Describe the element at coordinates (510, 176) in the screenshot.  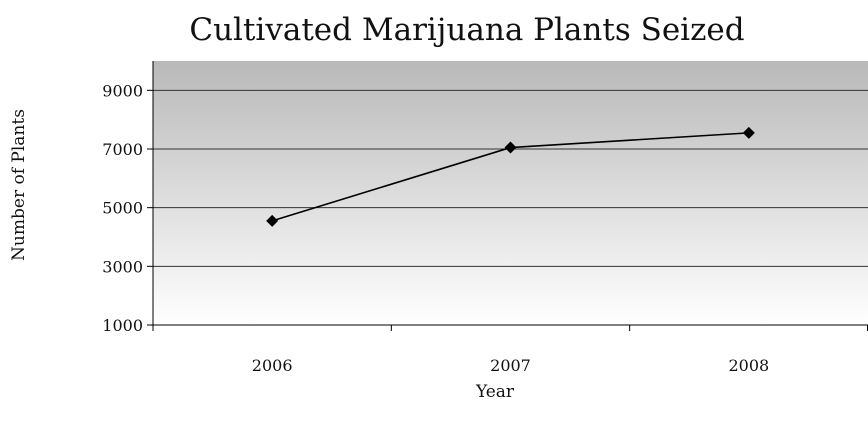
I see `data-series` at that location.